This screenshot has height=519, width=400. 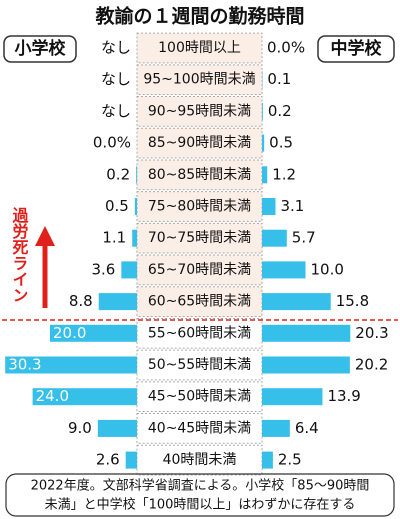 What do you see at coordinates (304, 238) in the screenshot?
I see `value-label: 5.7` at bounding box center [304, 238].